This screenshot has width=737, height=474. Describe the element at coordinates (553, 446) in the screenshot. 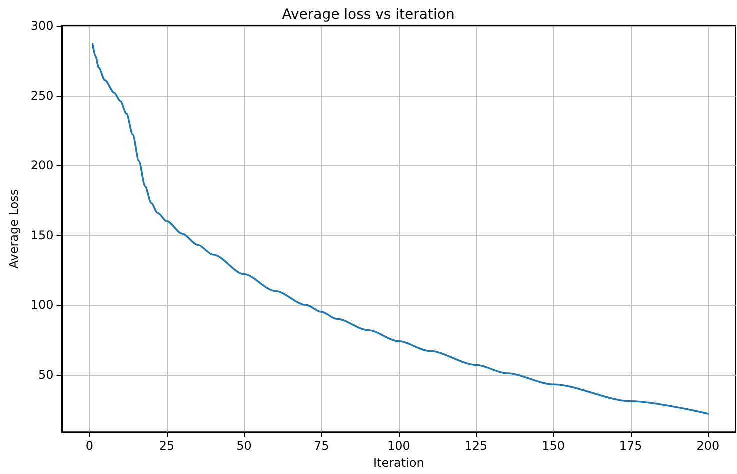

I see `x-tick-label: 150` at that location.